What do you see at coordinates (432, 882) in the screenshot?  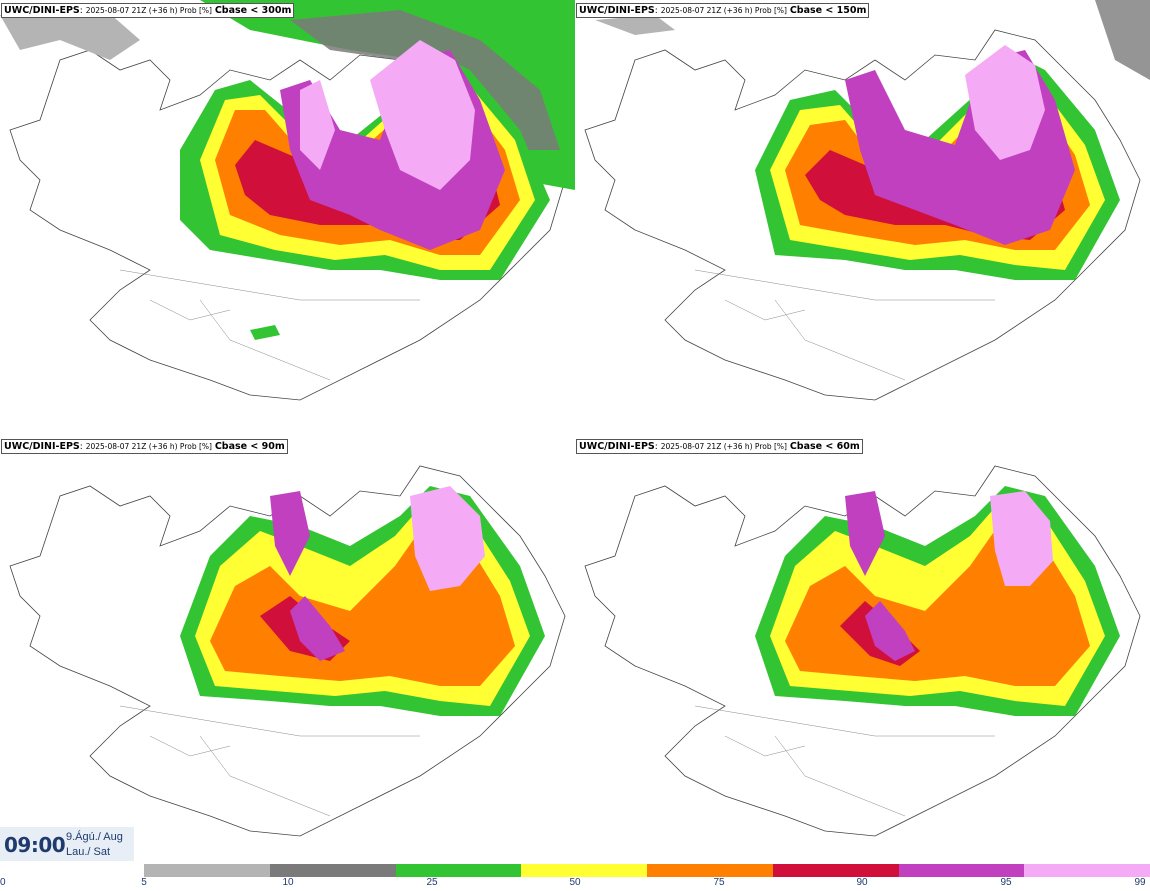 I see `colorbar-tick: 25` at bounding box center [432, 882].